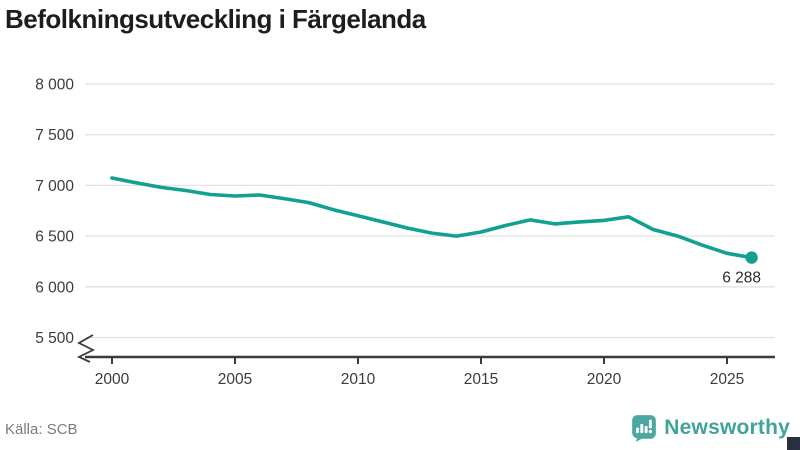 The width and height of the screenshot is (800, 450). What do you see at coordinates (41, 429) in the screenshot?
I see `source-label: Källa: SCB` at bounding box center [41, 429].